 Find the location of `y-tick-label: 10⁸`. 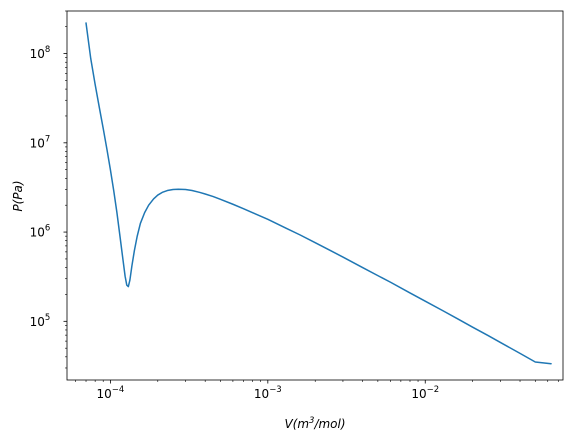

y-tick-label: 10⁸ is located at coordinates (40, 53).